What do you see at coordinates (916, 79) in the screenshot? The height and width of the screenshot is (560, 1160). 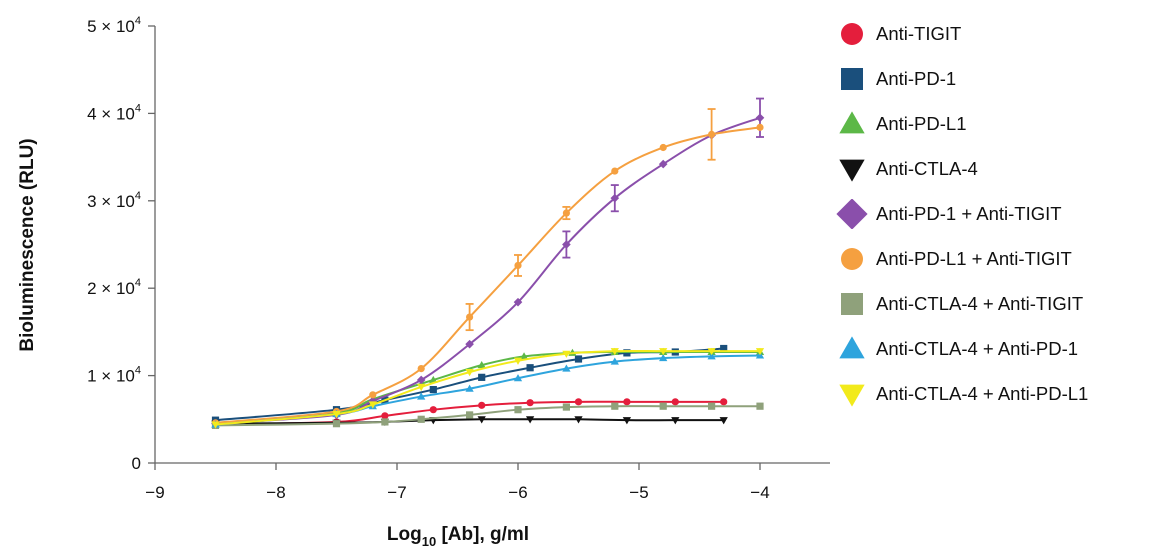 I see `legend-label: Anti-PD-1` at bounding box center [916, 79].